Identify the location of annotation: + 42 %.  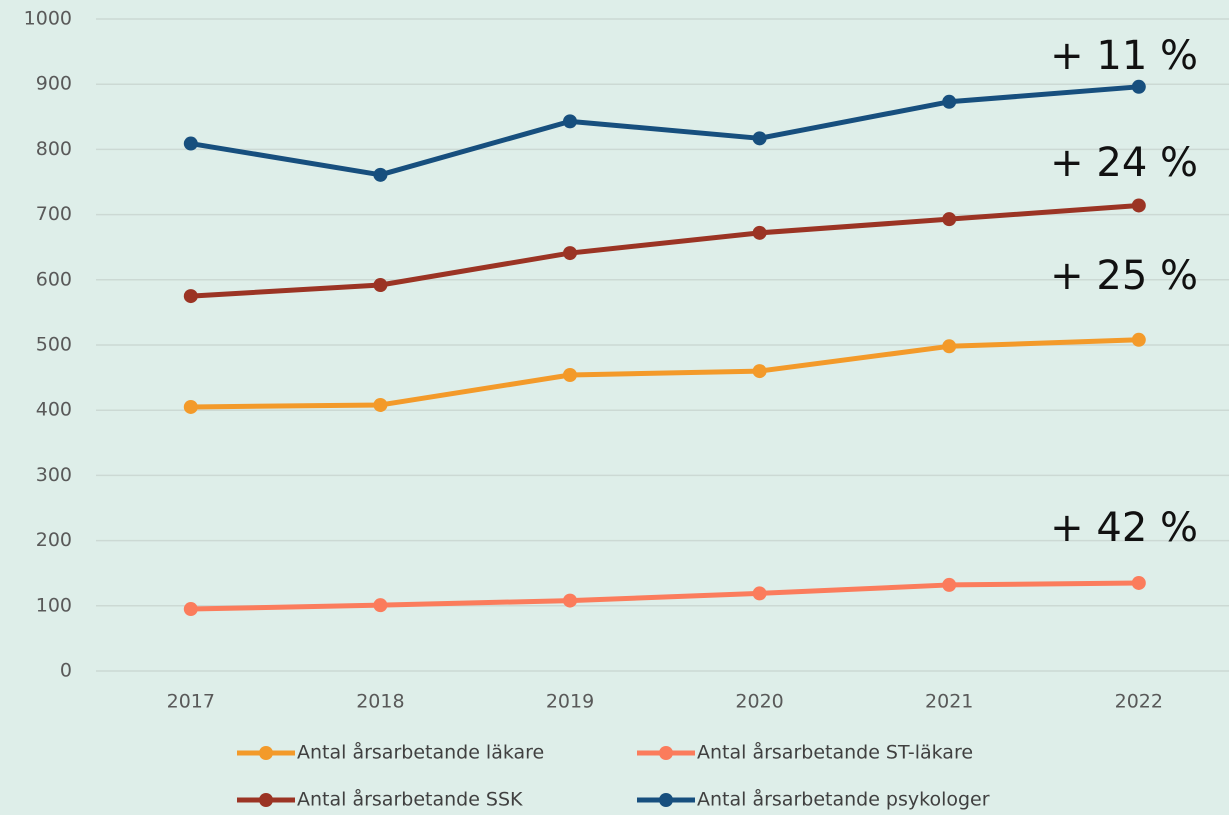
(1124, 528).